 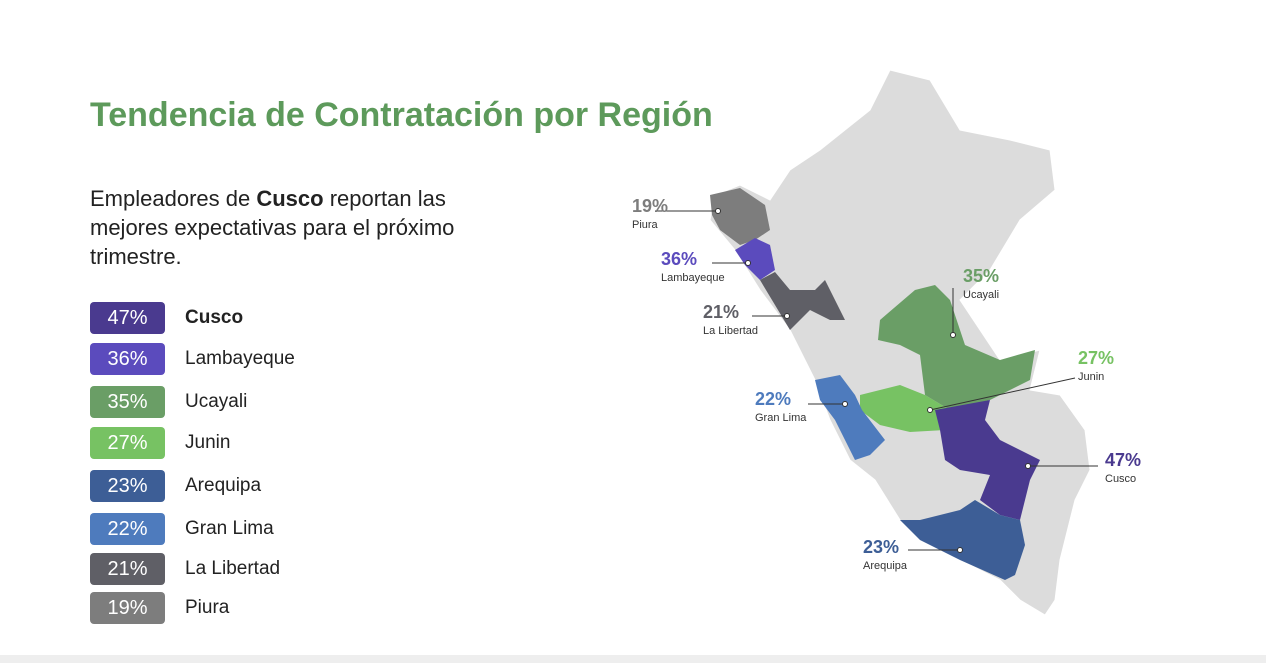 I want to click on legend-region: Lambayeque, so click(x=240, y=358).